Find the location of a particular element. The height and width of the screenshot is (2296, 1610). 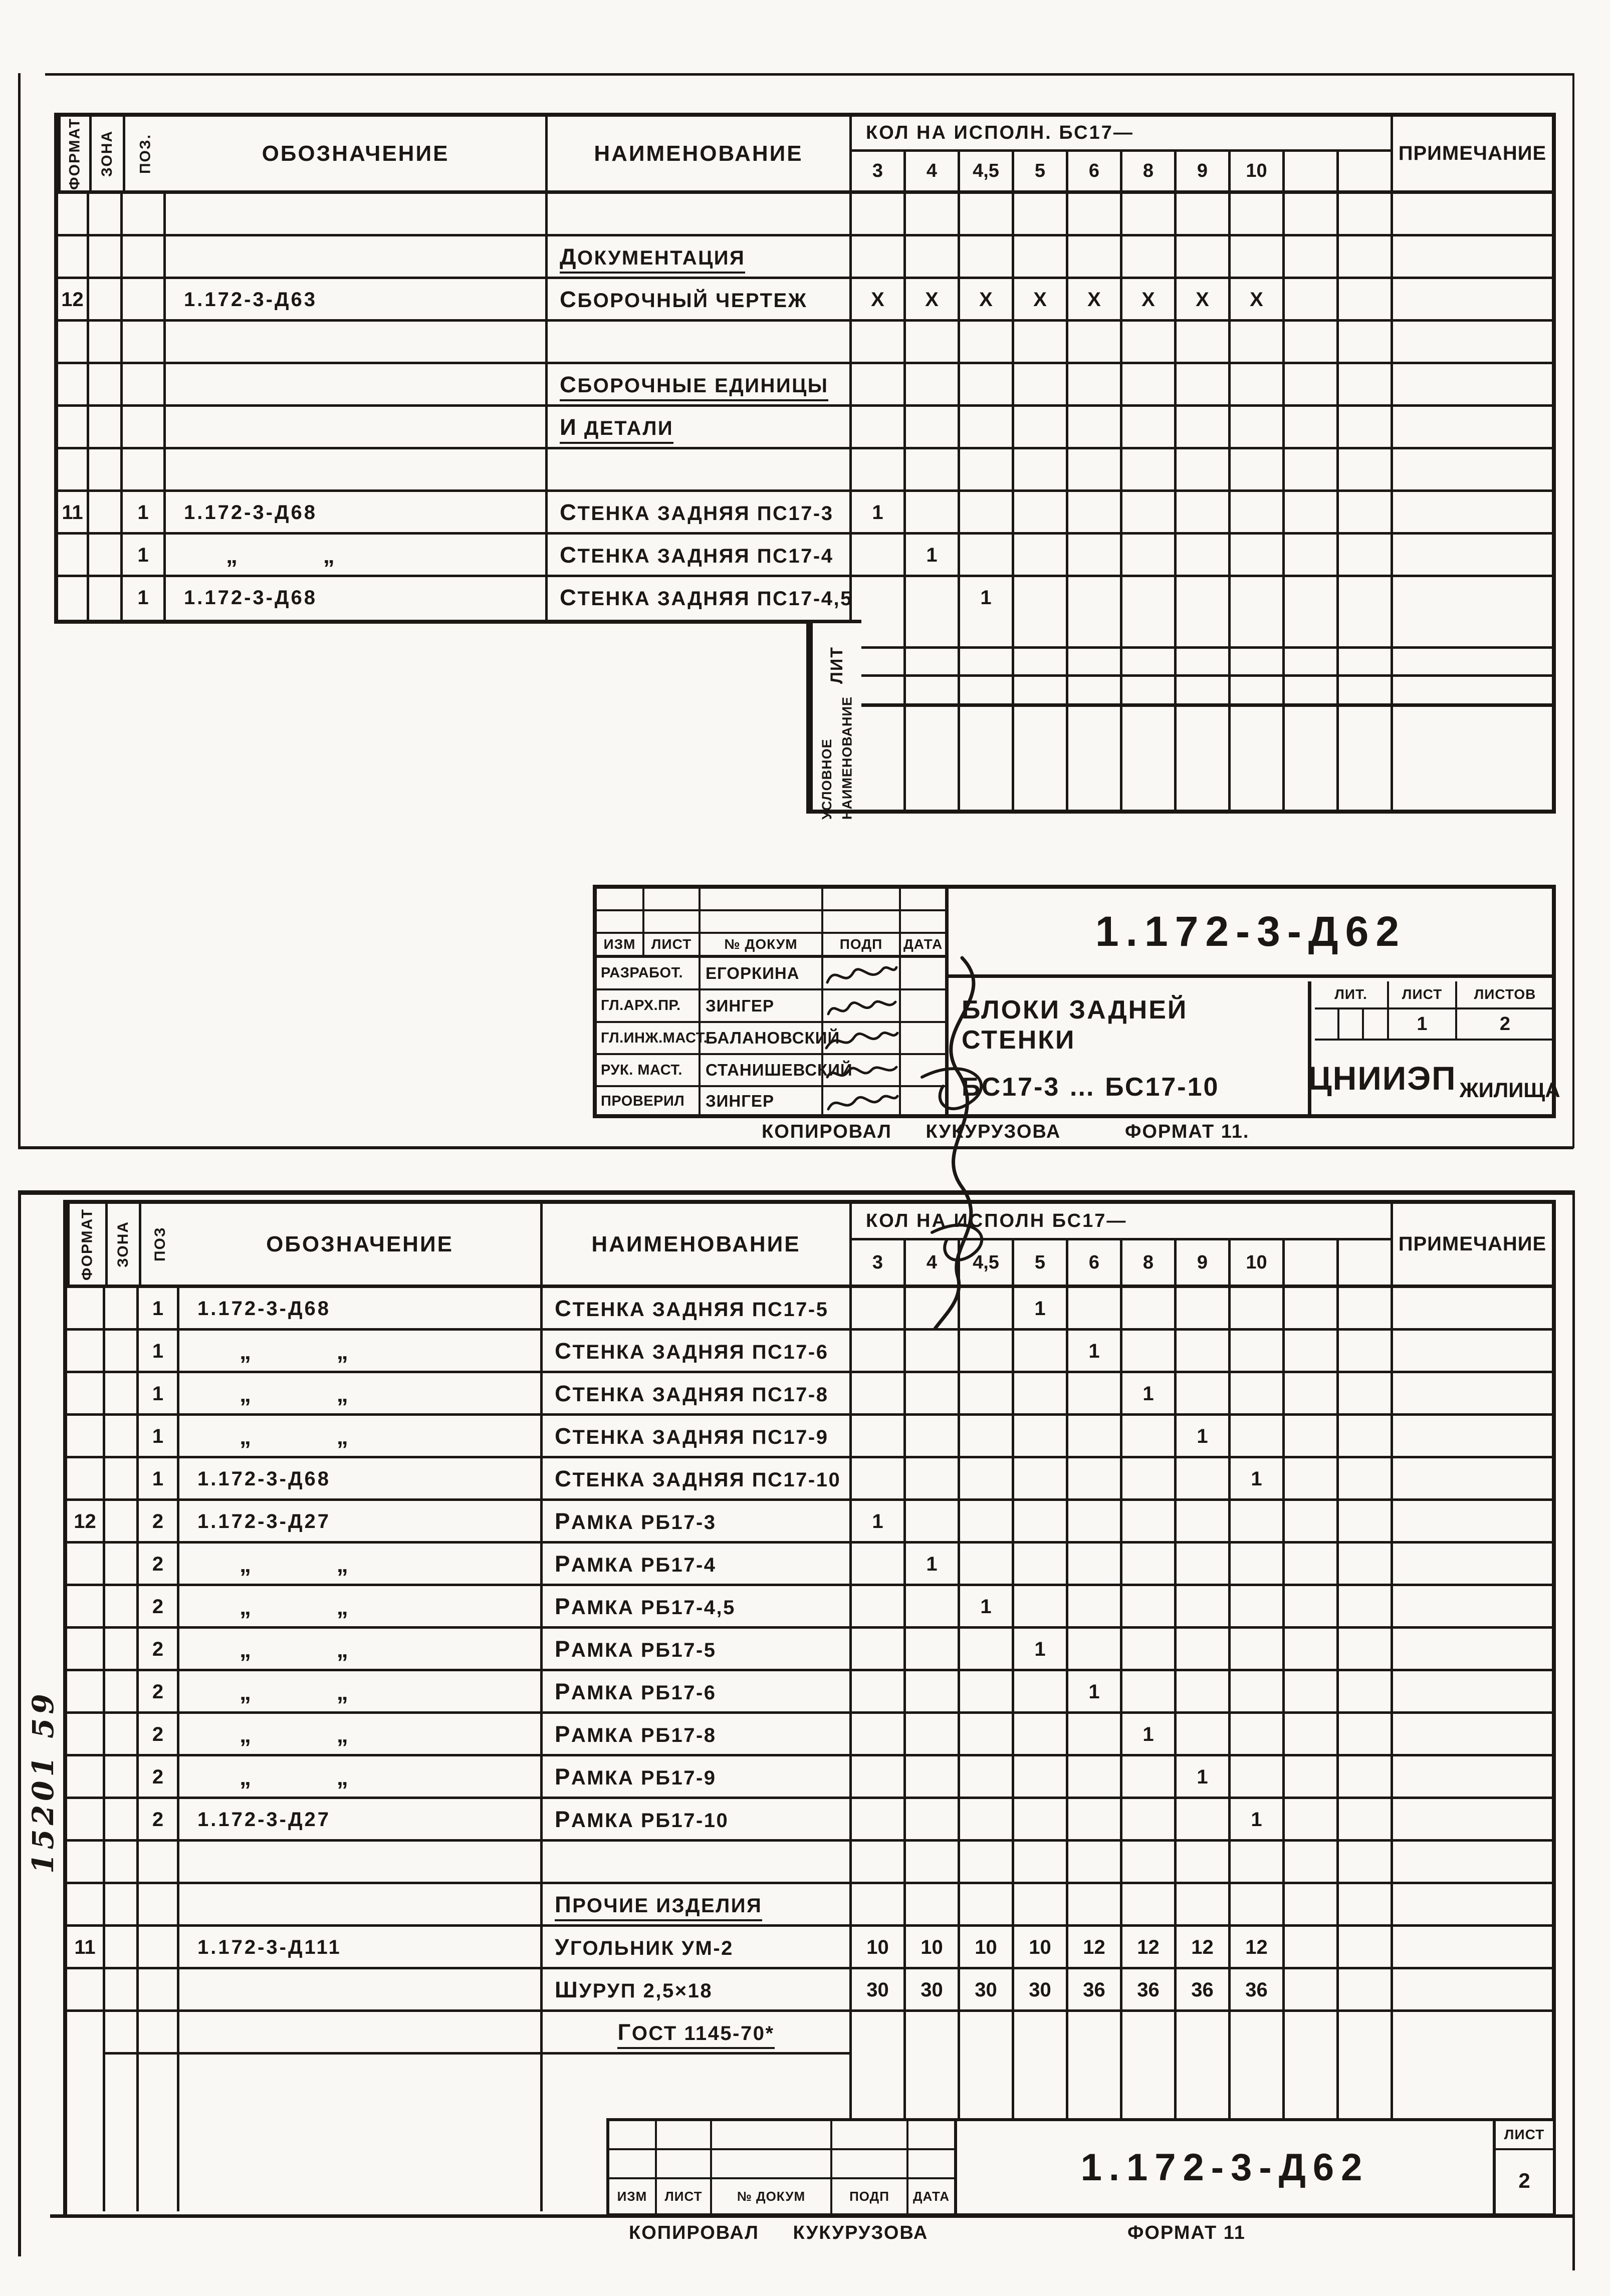

cell-item-name is located at coordinates (700, 215).